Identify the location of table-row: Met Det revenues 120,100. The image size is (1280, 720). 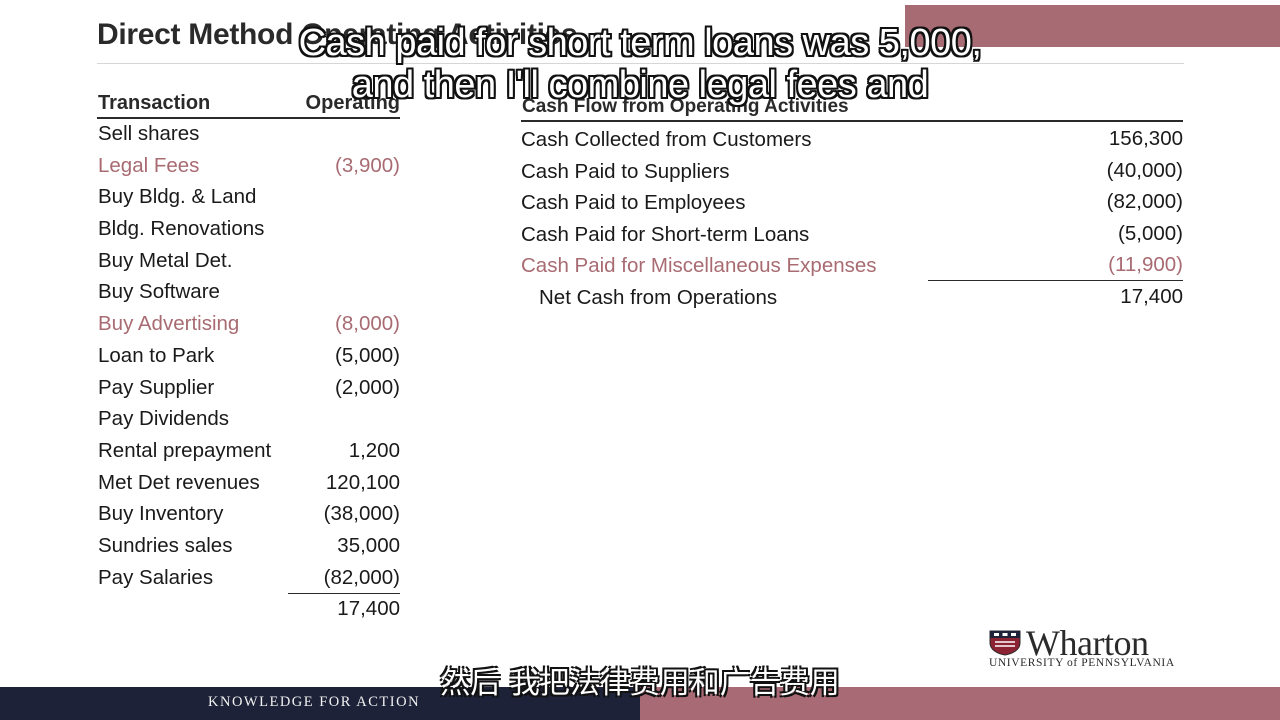
(248, 484).